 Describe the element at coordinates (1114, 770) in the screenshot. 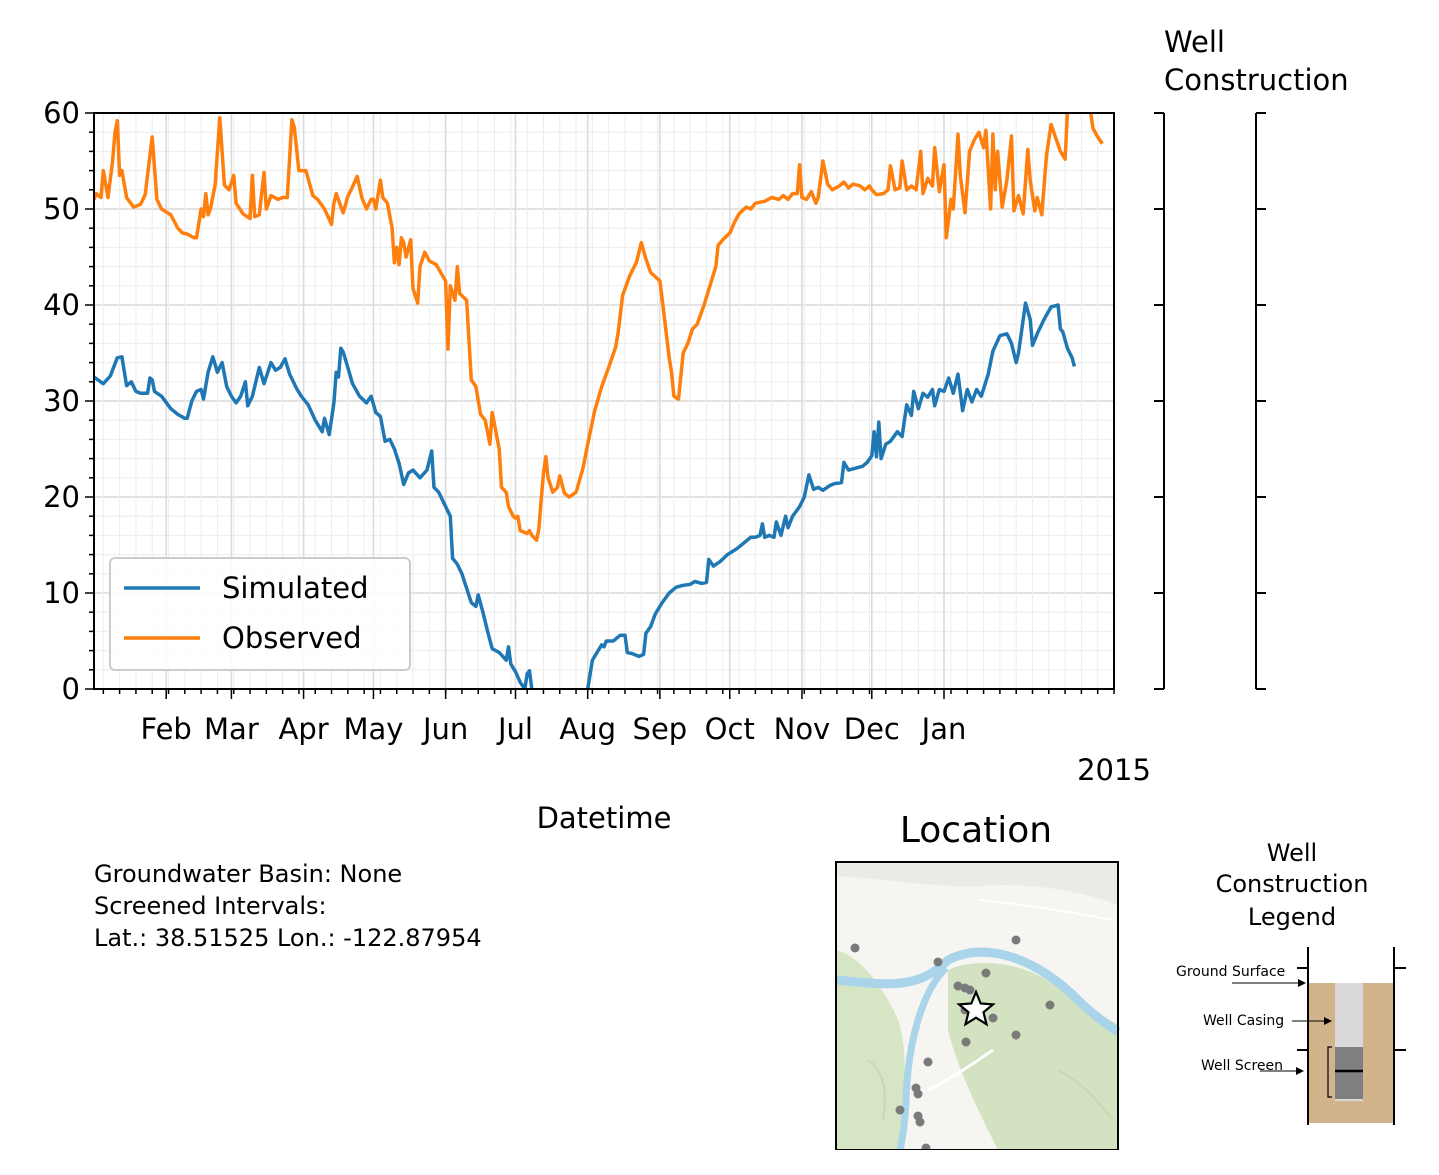

I see `x-year-label: 2015` at that location.